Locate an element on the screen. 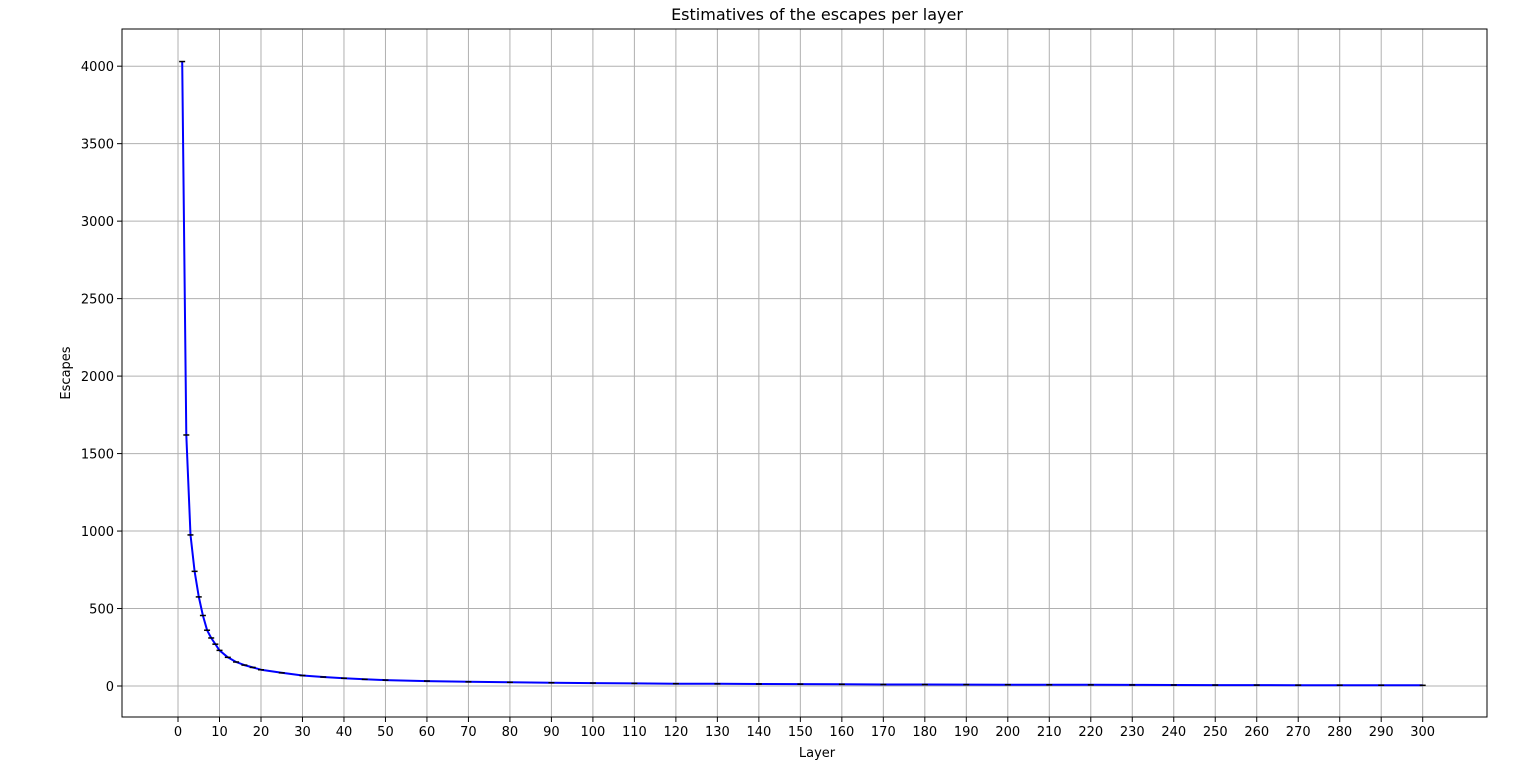 This screenshot has height=761, width=1536. x-tick-label: 280 is located at coordinates (1339, 732).